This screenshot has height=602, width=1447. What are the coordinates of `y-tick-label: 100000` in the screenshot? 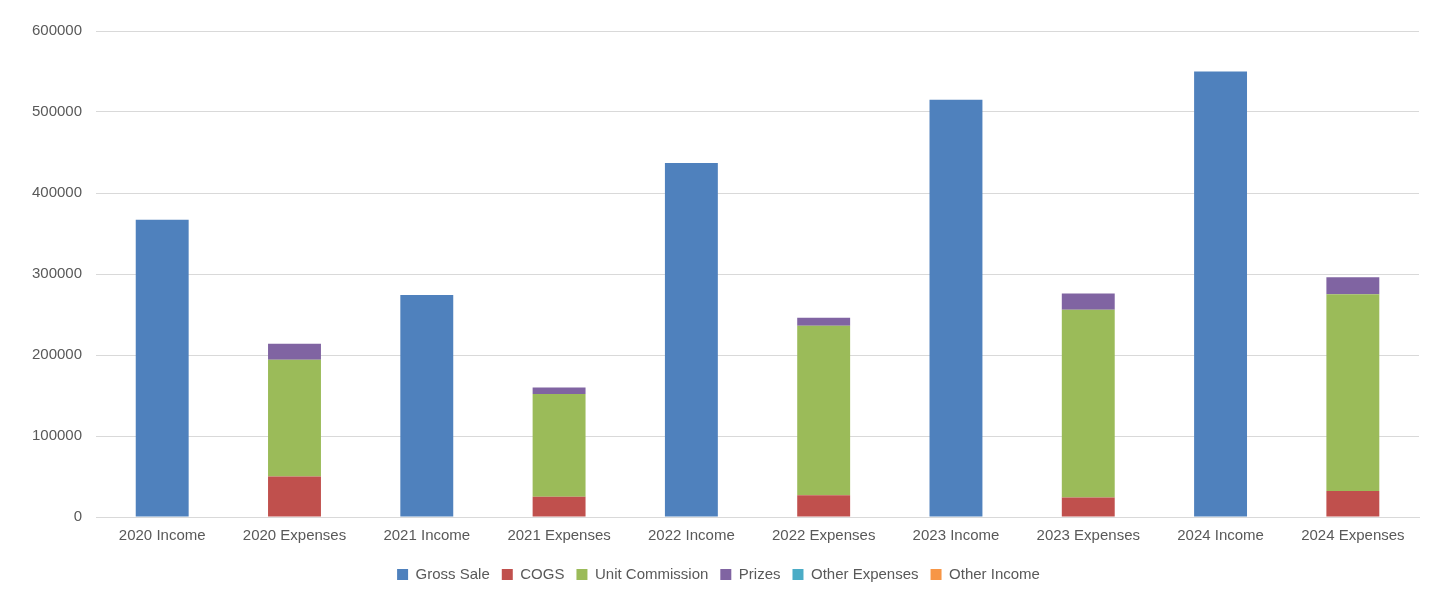 It's located at (57, 435).